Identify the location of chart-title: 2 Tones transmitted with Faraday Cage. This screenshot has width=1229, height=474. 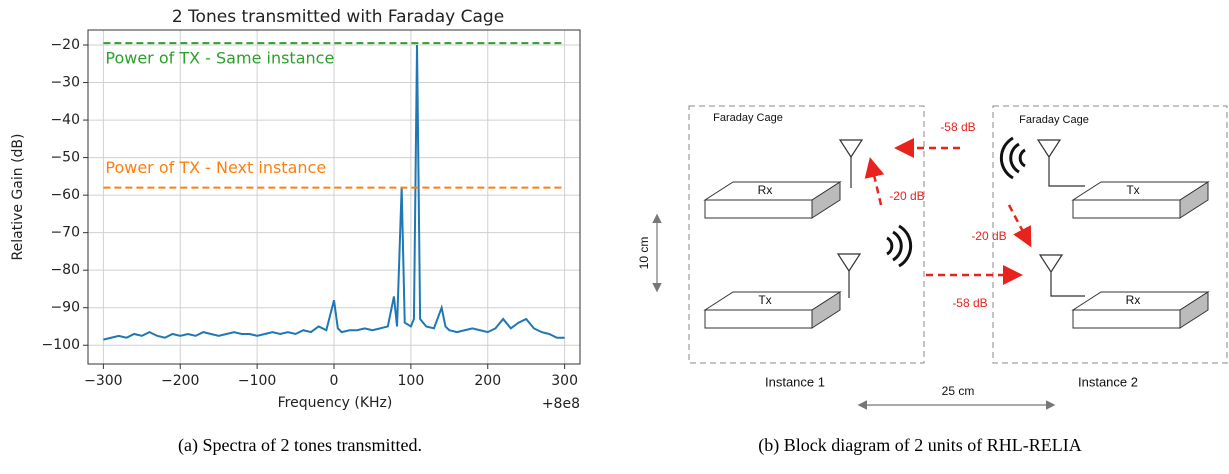
(338, 17).